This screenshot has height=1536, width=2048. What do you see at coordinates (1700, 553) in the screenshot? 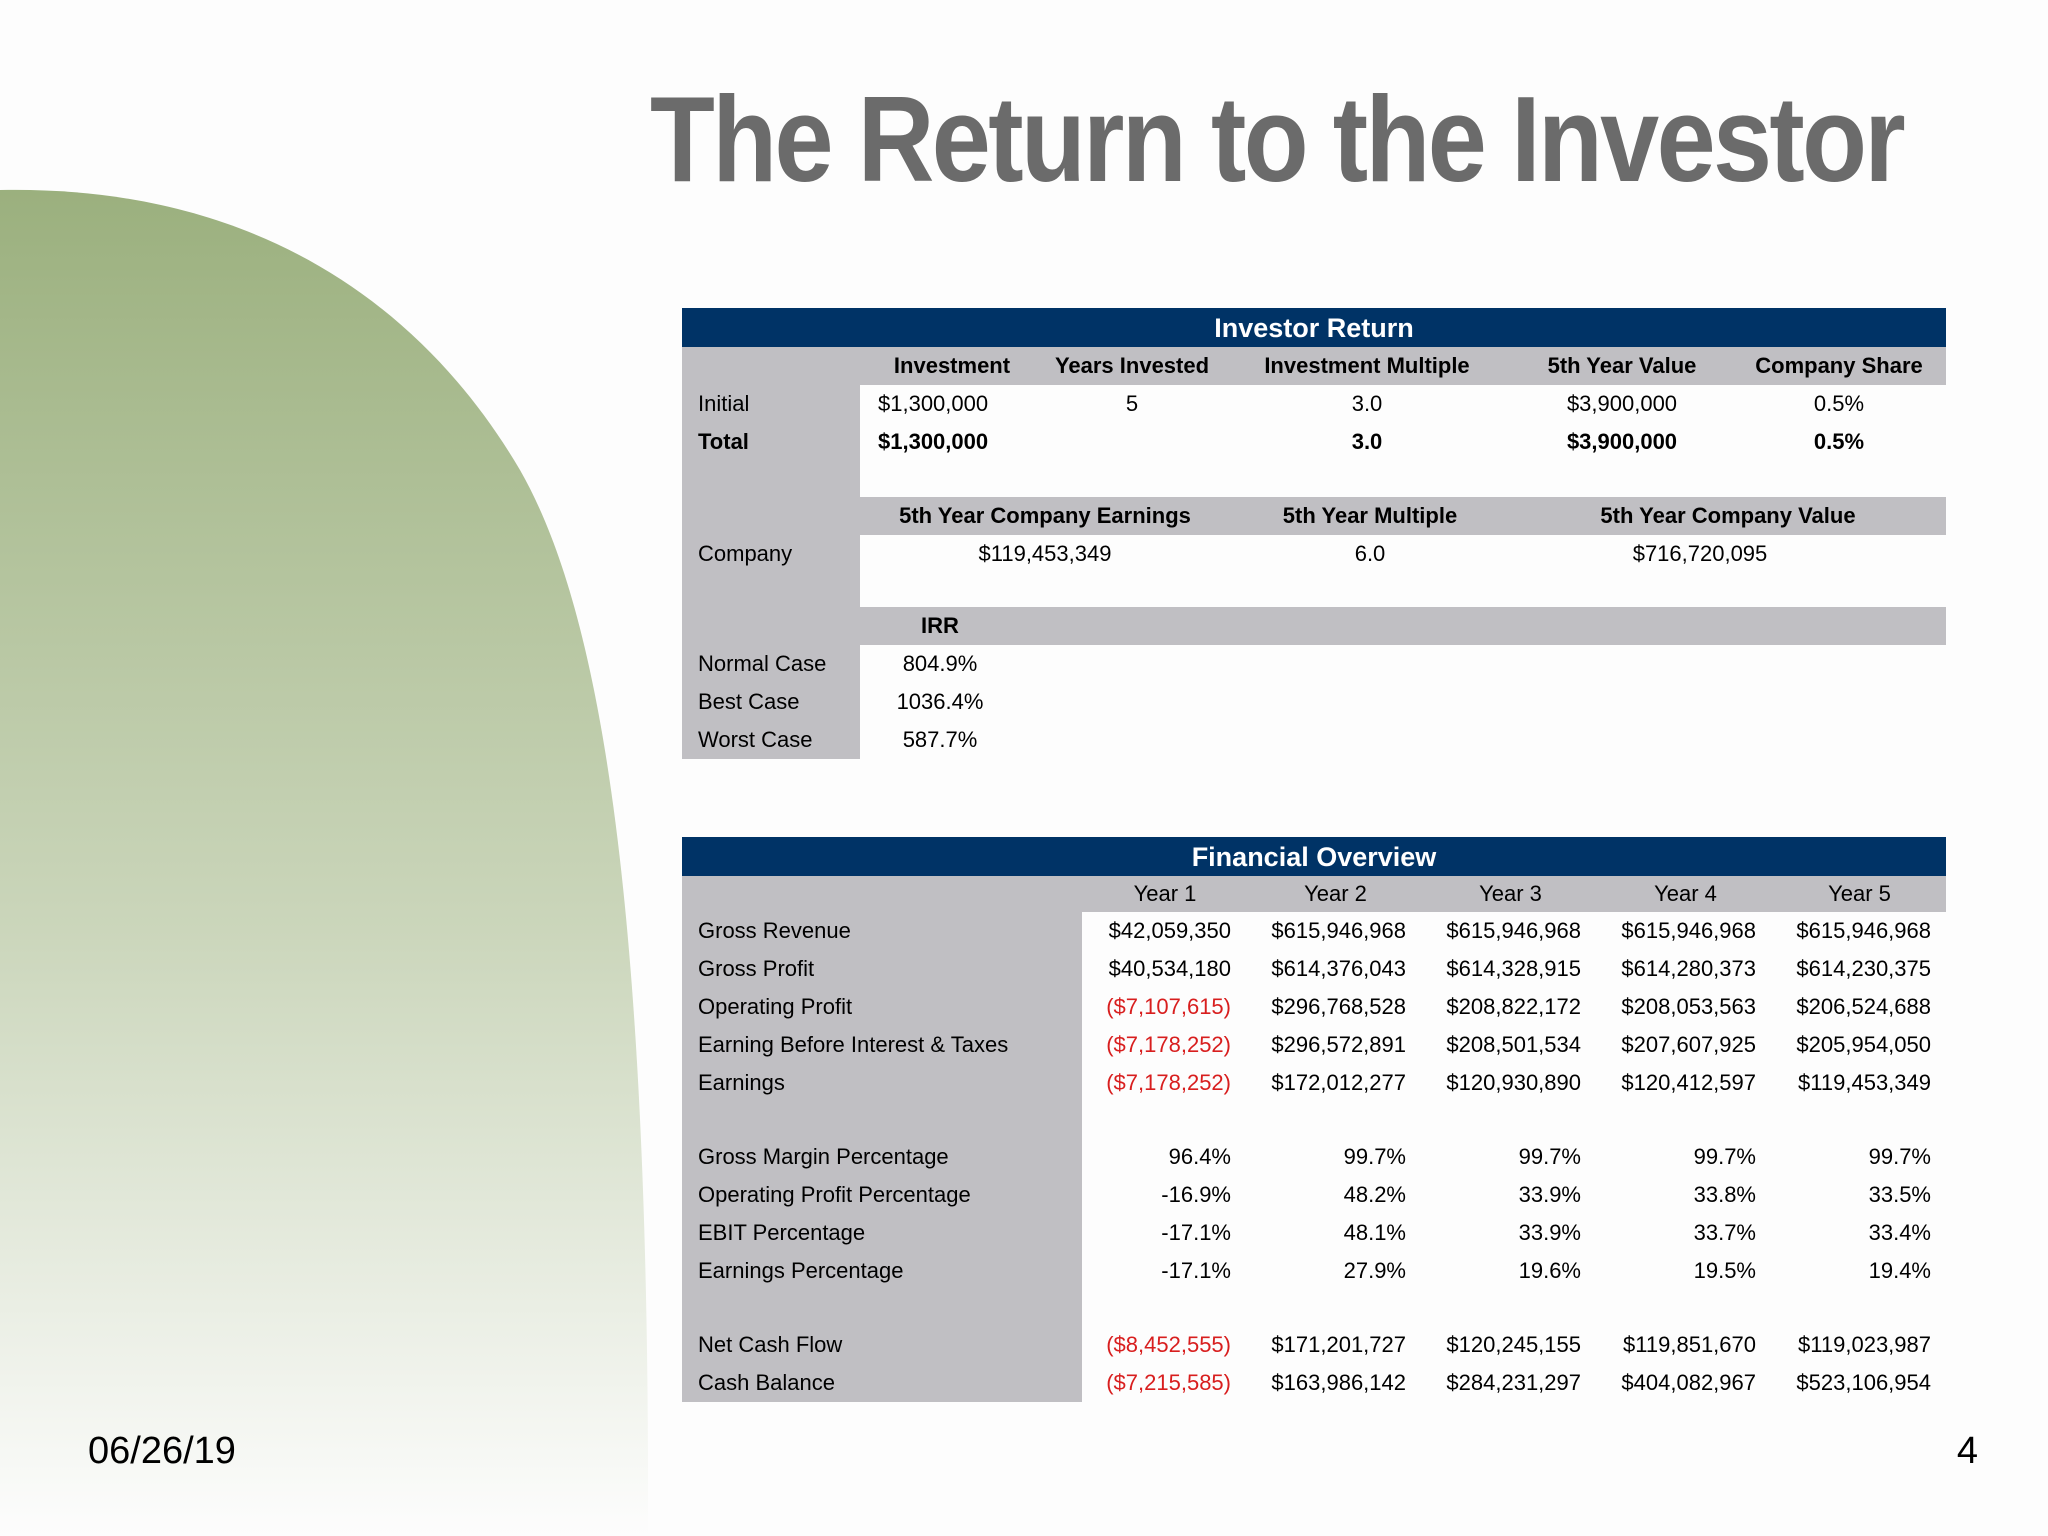
I see `company-value-value: $716,720,095` at bounding box center [1700, 553].